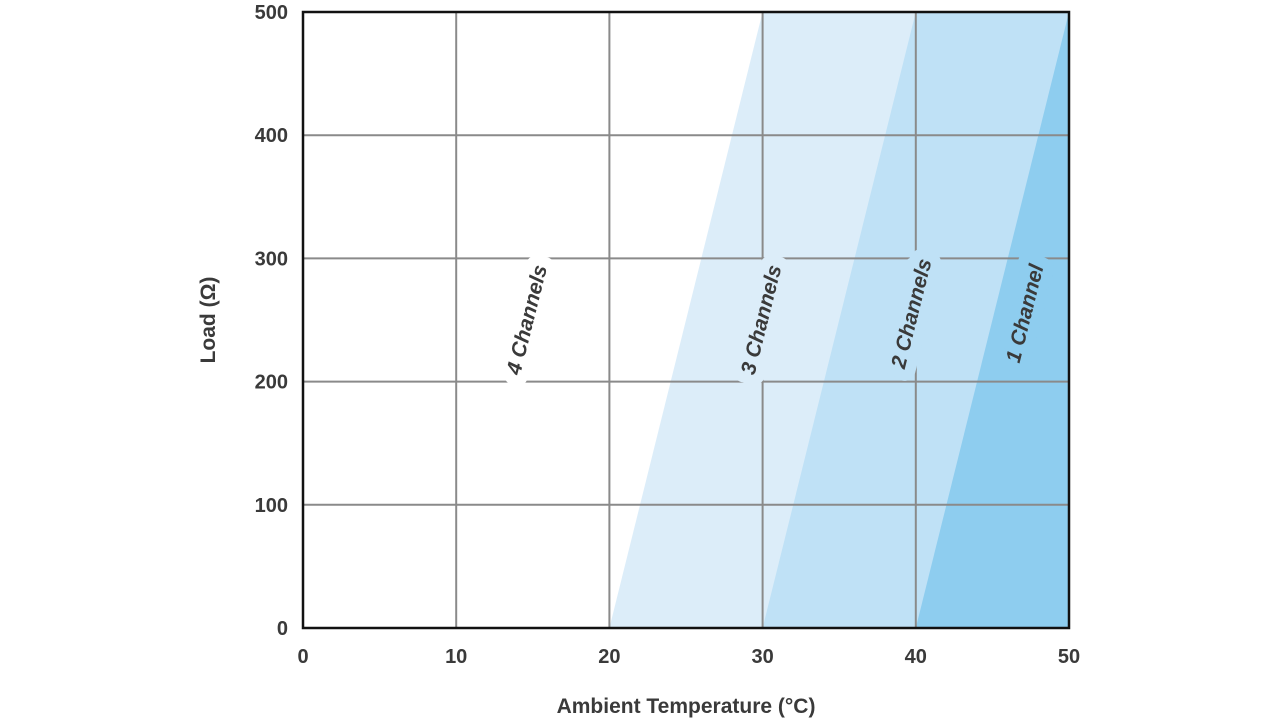  Describe the element at coordinates (527, 320) in the screenshot. I see `region-label: 4 Channels` at that location.